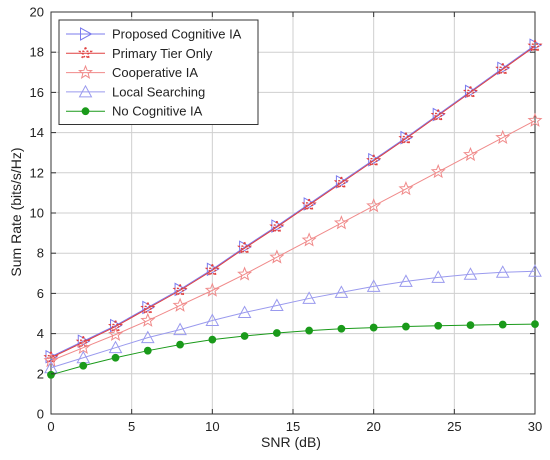 Image resolution: width=550 pixels, height=460 pixels. I want to click on y-tick-label: 4, so click(40, 333).